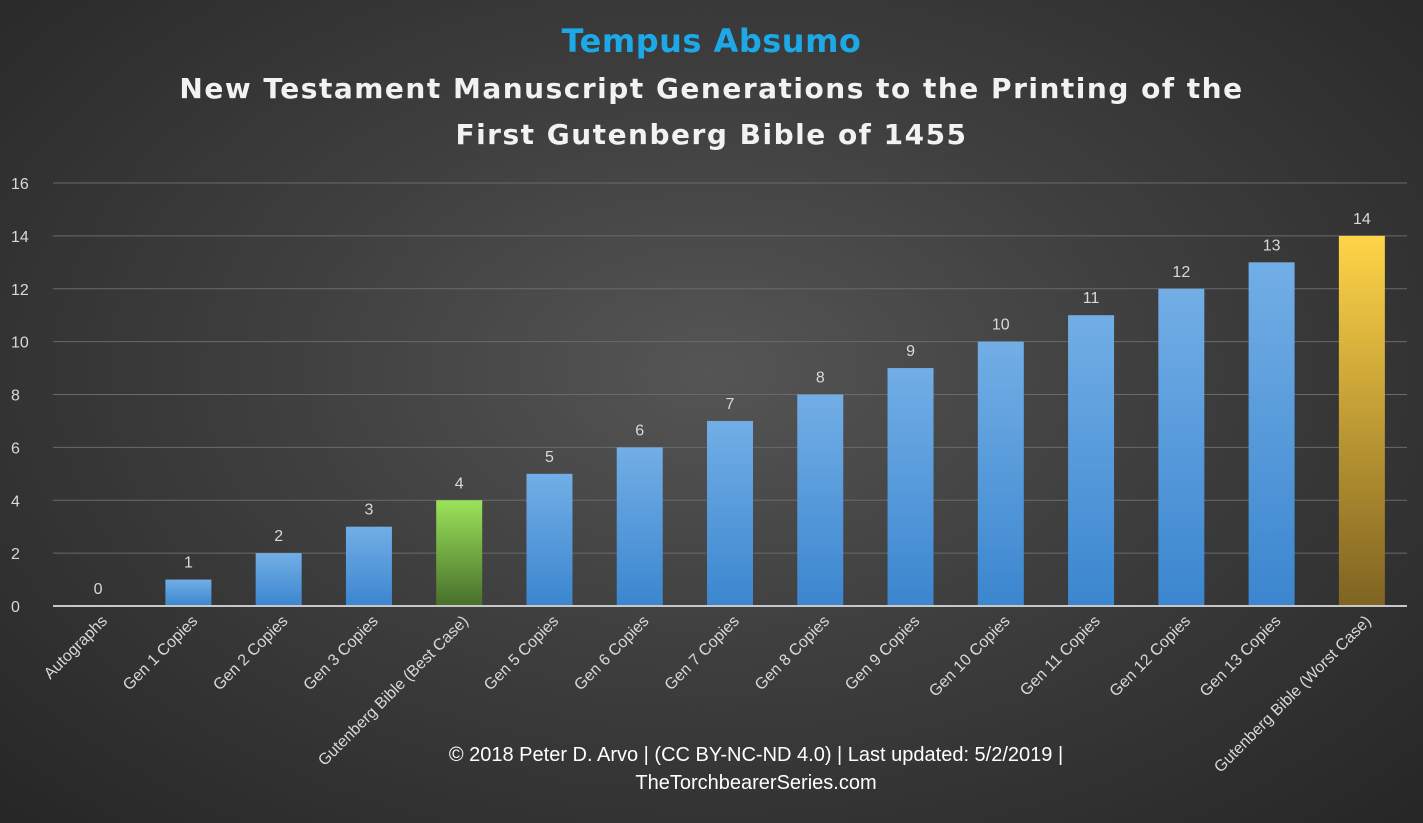  Describe the element at coordinates (1150, 656) in the screenshot. I see `x-tick-label: Gen 12 Copies` at that location.